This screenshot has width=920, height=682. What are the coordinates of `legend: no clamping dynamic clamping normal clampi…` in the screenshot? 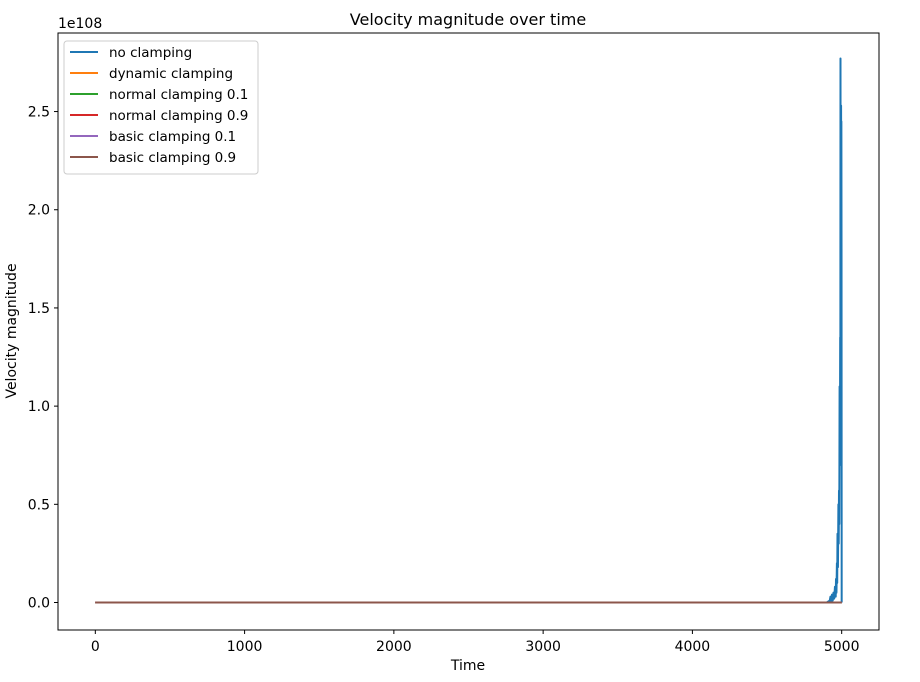 It's located at (161, 107).